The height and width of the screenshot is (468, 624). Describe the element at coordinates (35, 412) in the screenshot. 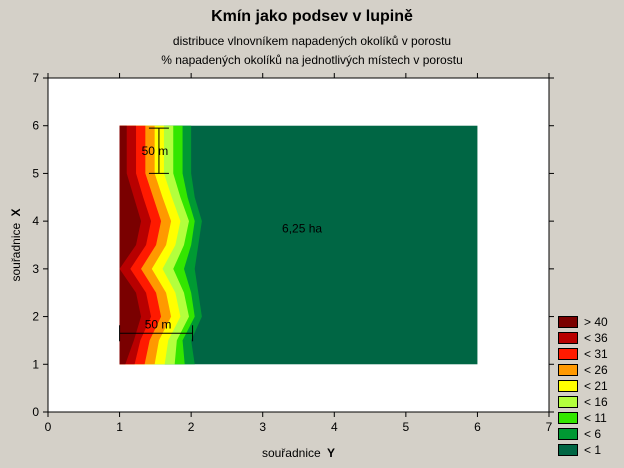

I see `y-tick-label: 0` at that location.